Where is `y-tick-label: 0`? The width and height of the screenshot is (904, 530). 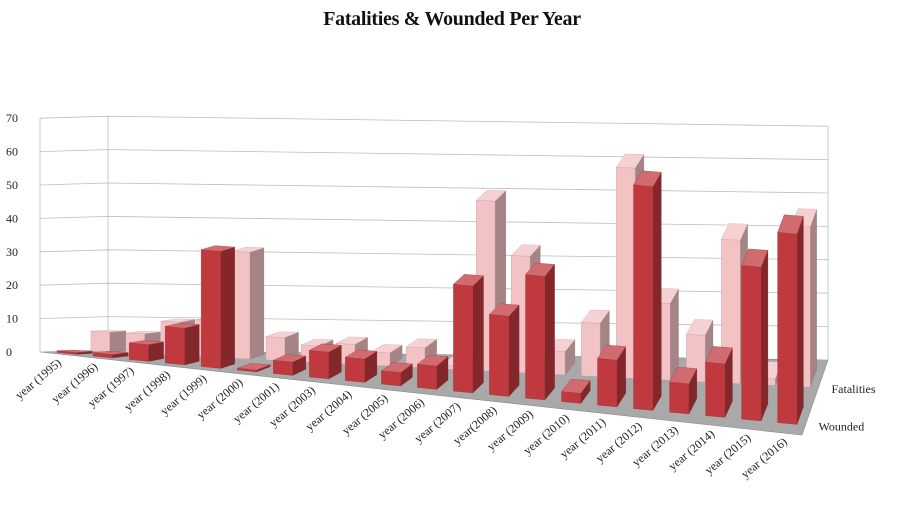
y-tick-label: 0 is located at coordinates (9, 352).